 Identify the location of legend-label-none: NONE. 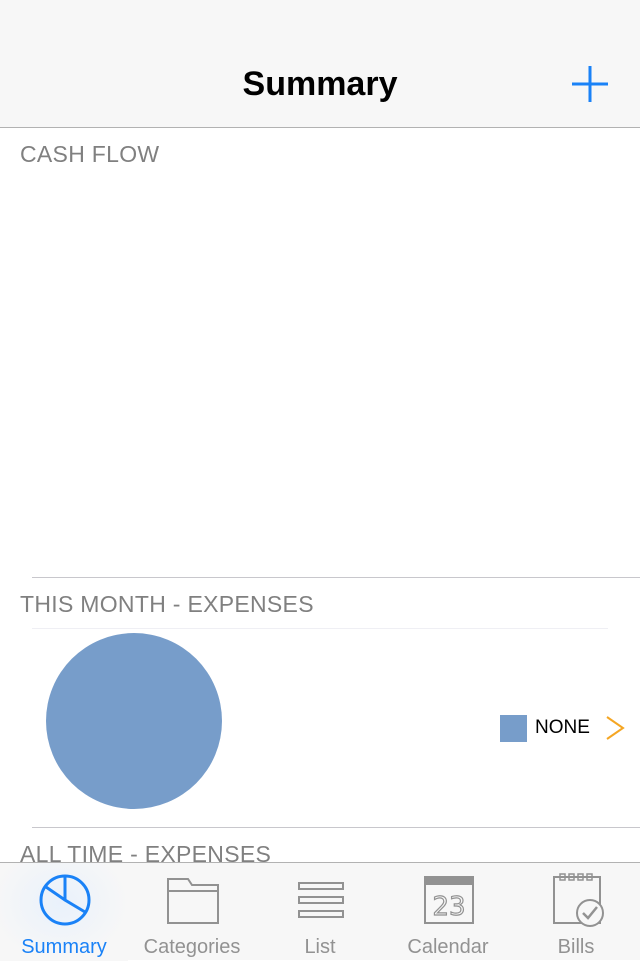
(562, 727).